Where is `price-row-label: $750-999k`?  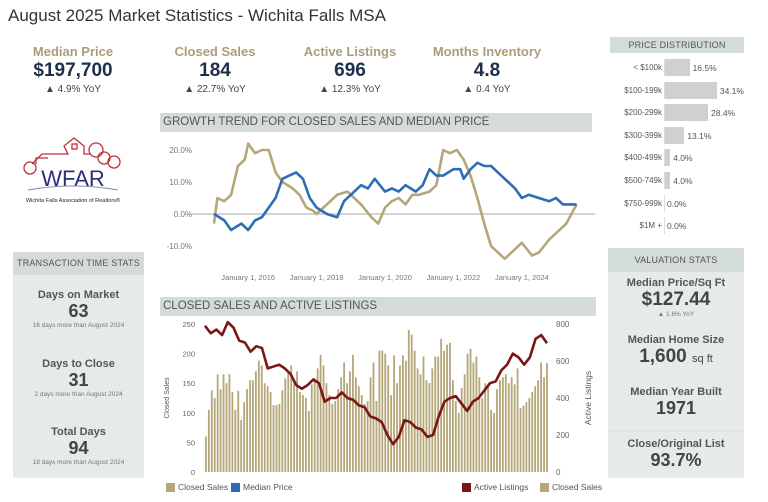
price-row-label: $750-999k is located at coordinates (643, 203).